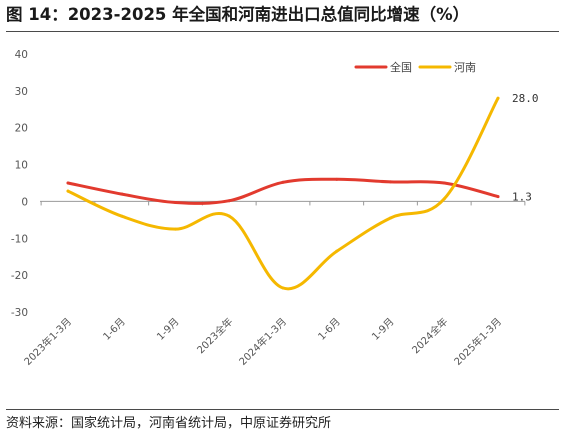  I want to click on data-label: 28.0, so click(525, 98).